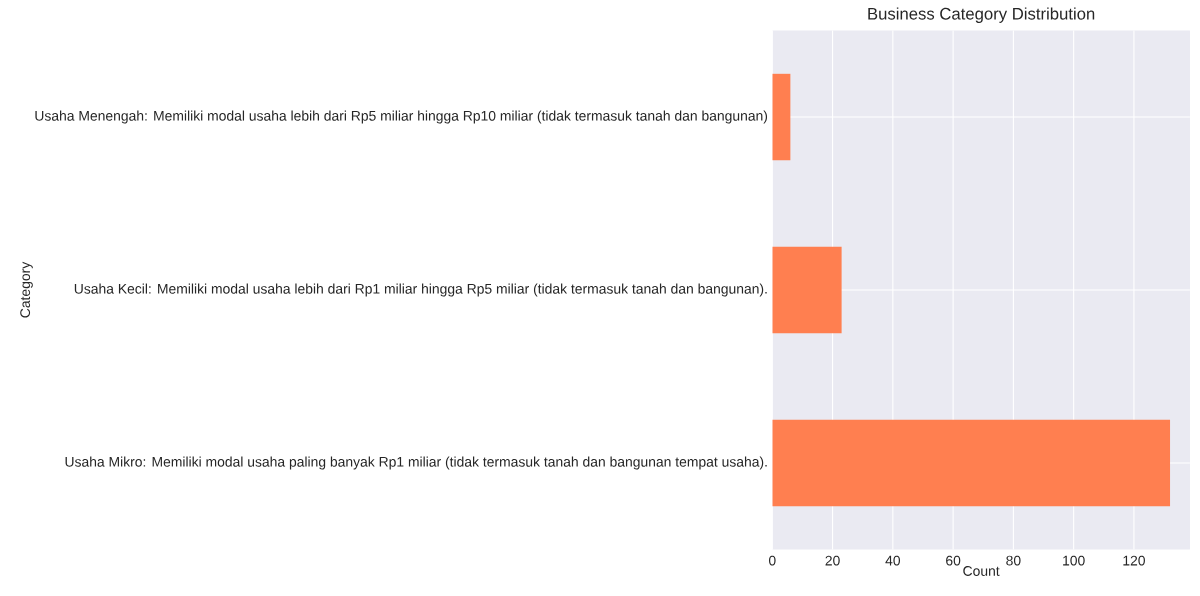  What do you see at coordinates (420, 290) in the screenshot?
I see `y-tick-label: Usaha Kecil: Memiliki modal usaha lebih dari Rp1 miliar hingga Rp5 miliar (tidak termasuk tanah dan bangunan).` at bounding box center [420, 290].